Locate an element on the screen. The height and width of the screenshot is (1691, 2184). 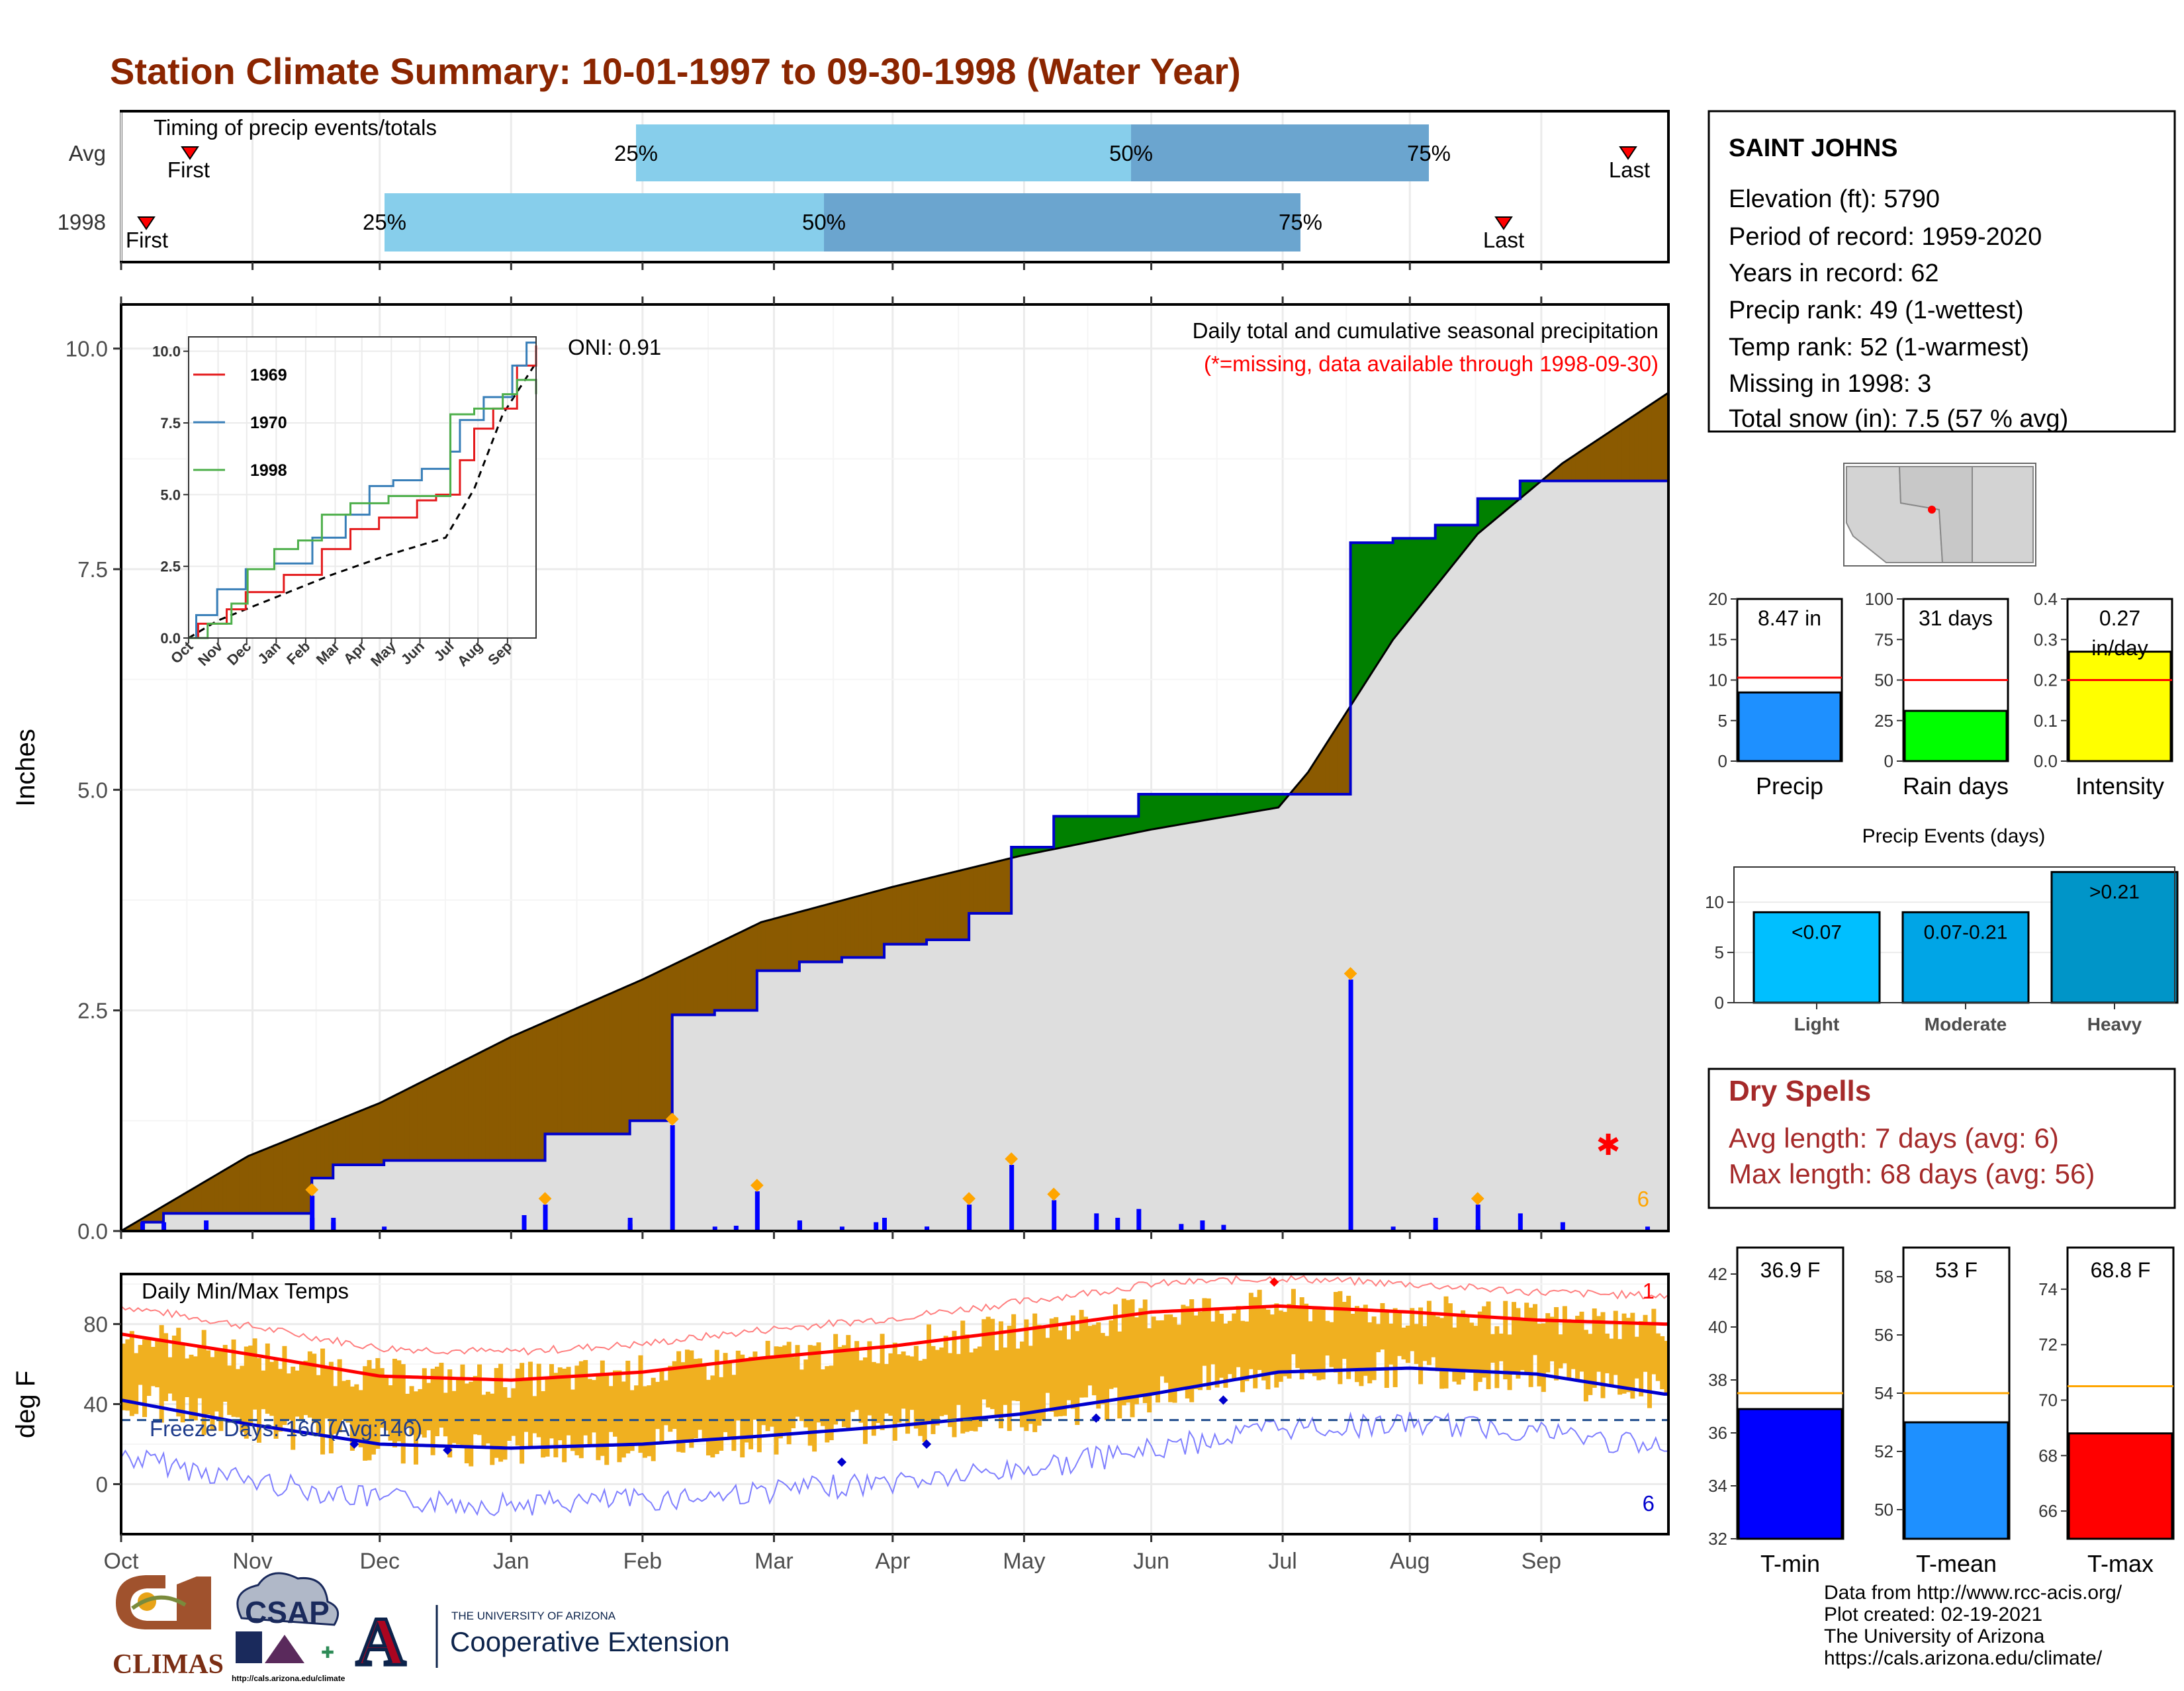
temp-summary-y-tick-label: 56 is located at coordinates (1883, 1335).